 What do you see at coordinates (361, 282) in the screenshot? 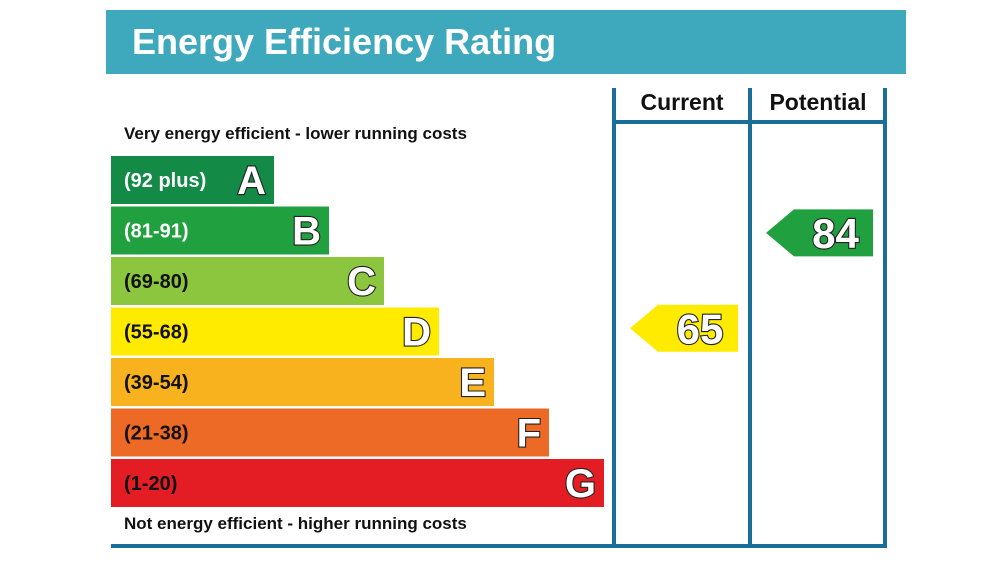
I see `band-letter-c: C` at bounding box center [361, 282].